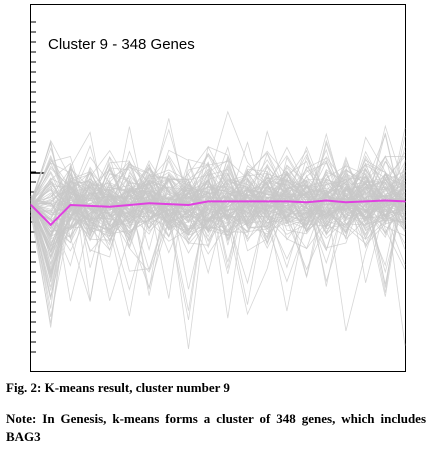  I want to click on chart-title: Cluster 9 - 348 Genes, so click(121, 44).